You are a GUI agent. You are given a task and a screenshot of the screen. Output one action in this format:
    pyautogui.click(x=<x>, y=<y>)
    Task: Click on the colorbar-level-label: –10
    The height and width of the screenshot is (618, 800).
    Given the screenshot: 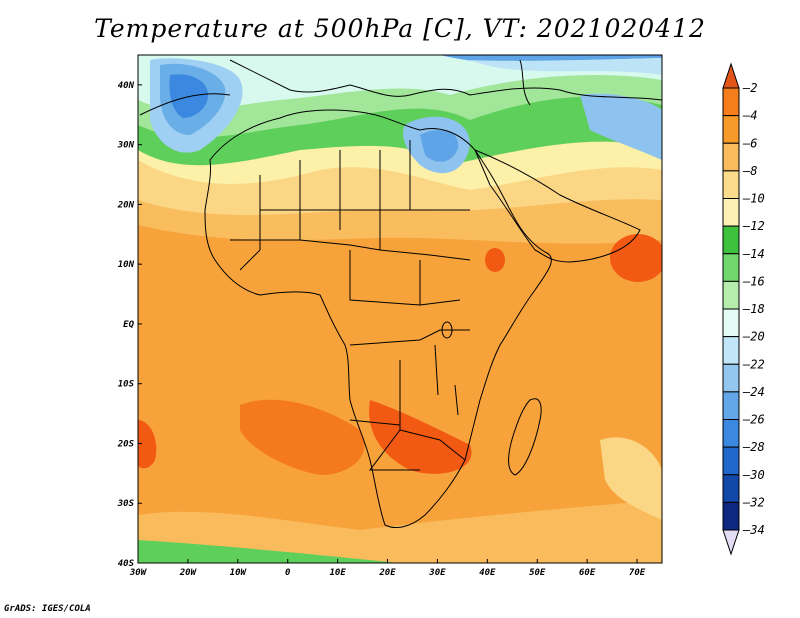 What is the action you would take?
    pyautogui.click(x=753, y=199)
    